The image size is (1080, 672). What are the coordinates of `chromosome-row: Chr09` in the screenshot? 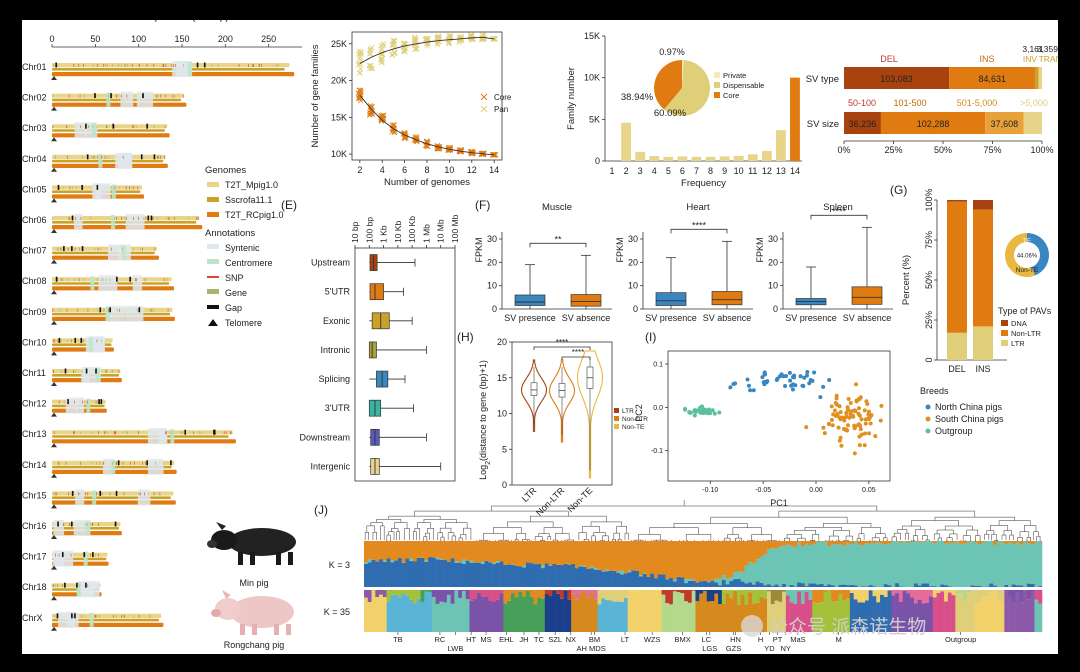 It's located at (98, 315).